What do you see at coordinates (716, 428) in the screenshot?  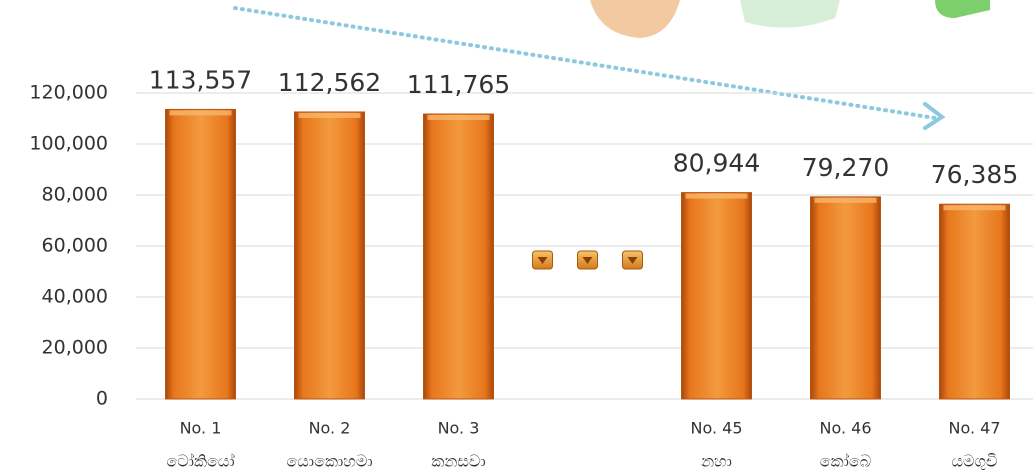 I see `x-tick-label: No. 45` at bounding box center [716, 428].